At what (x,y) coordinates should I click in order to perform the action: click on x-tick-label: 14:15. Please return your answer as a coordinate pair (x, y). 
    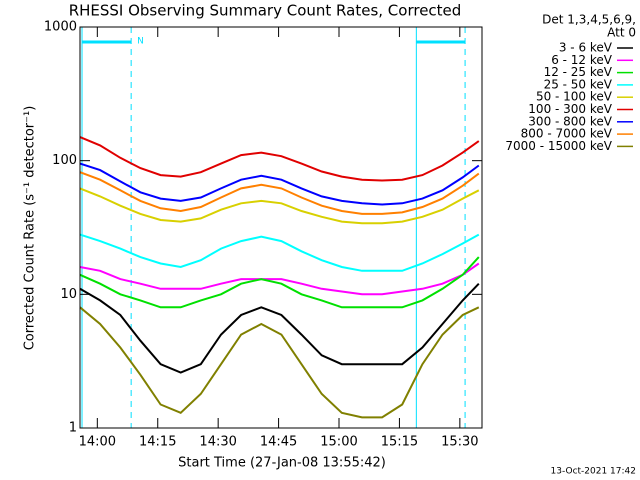
    Looking at the image, I should click on (157, 442).